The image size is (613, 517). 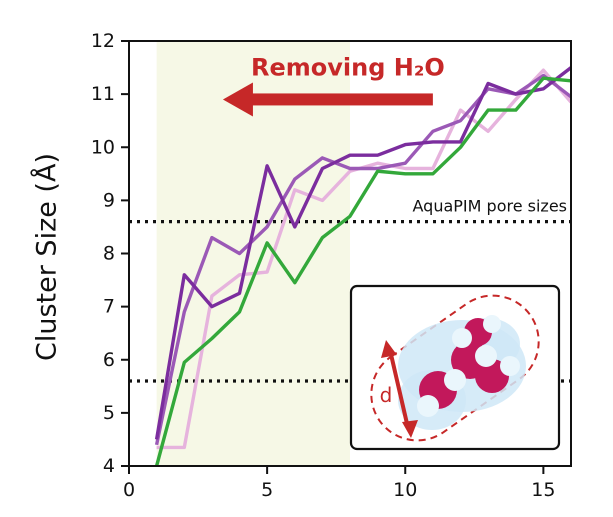 What do you see at coordinates (338, 99) in the screenshot?
I see `removing-arrow-shaft` at bounding box center [338, 99].